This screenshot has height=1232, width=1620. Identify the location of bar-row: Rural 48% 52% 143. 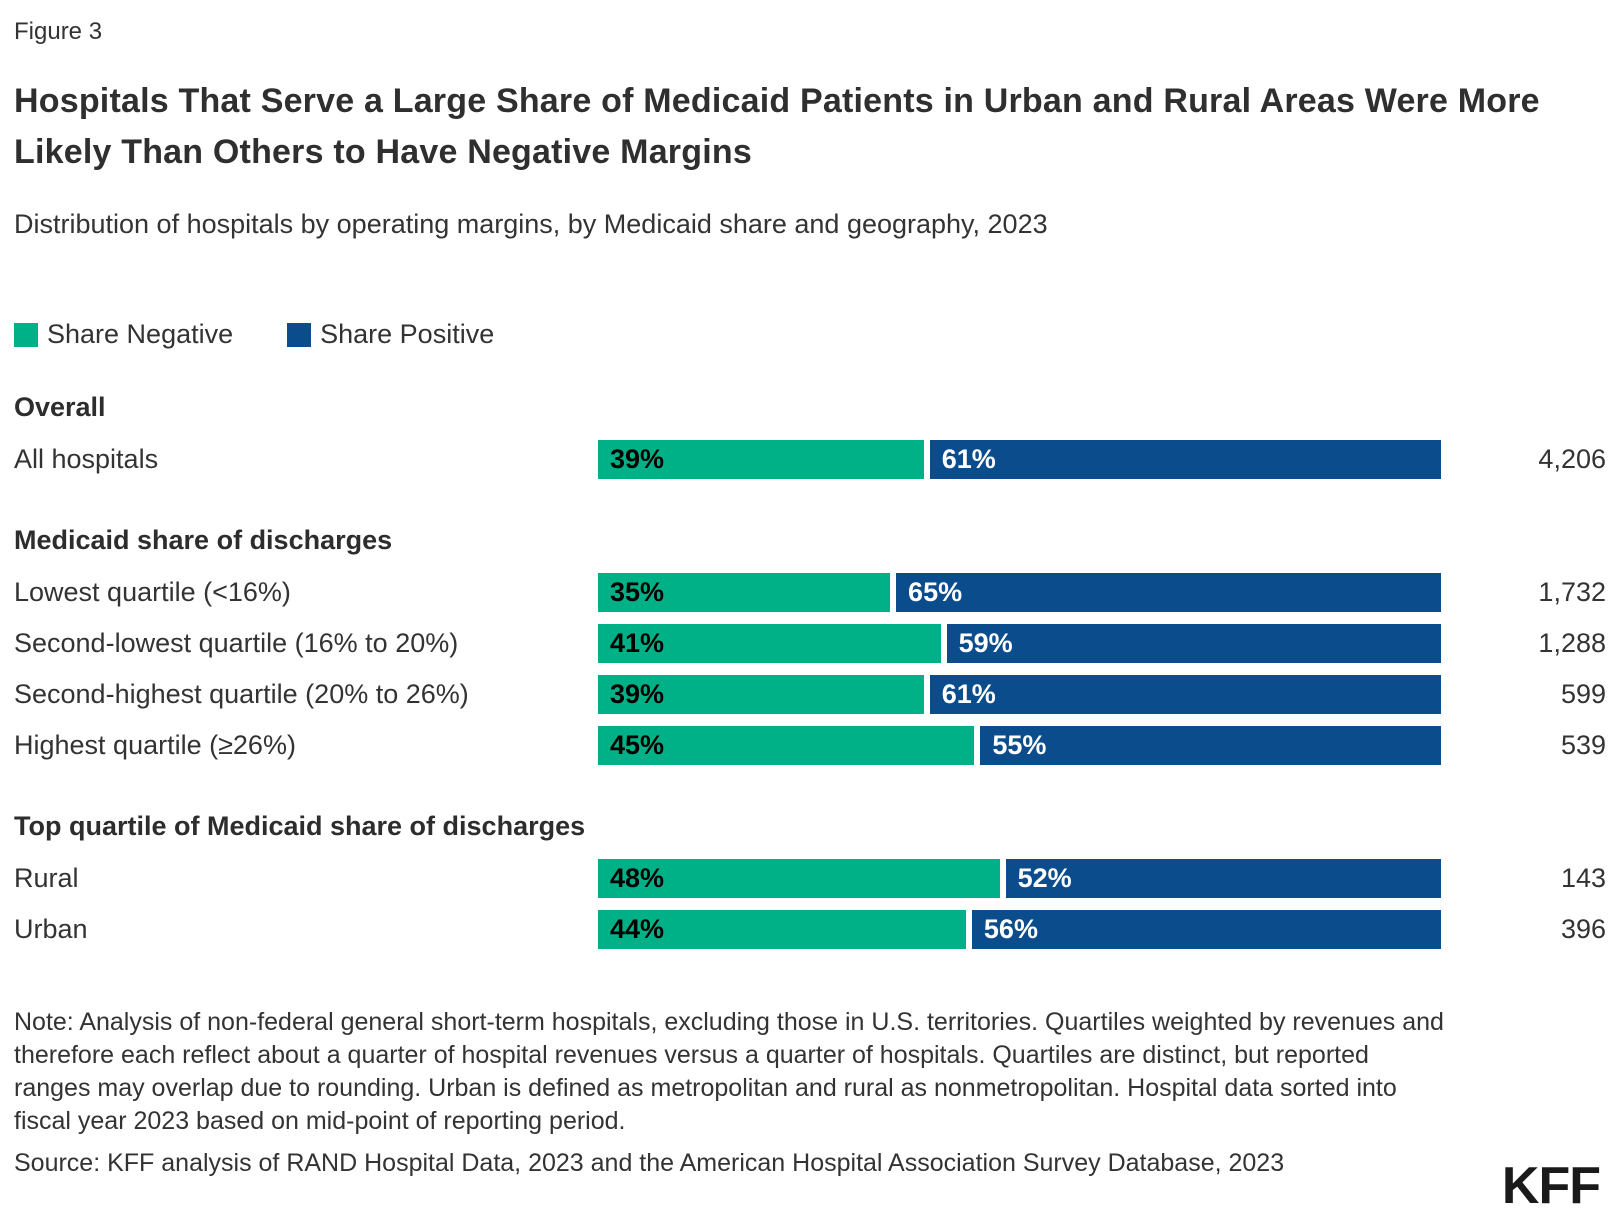
(810, 878).